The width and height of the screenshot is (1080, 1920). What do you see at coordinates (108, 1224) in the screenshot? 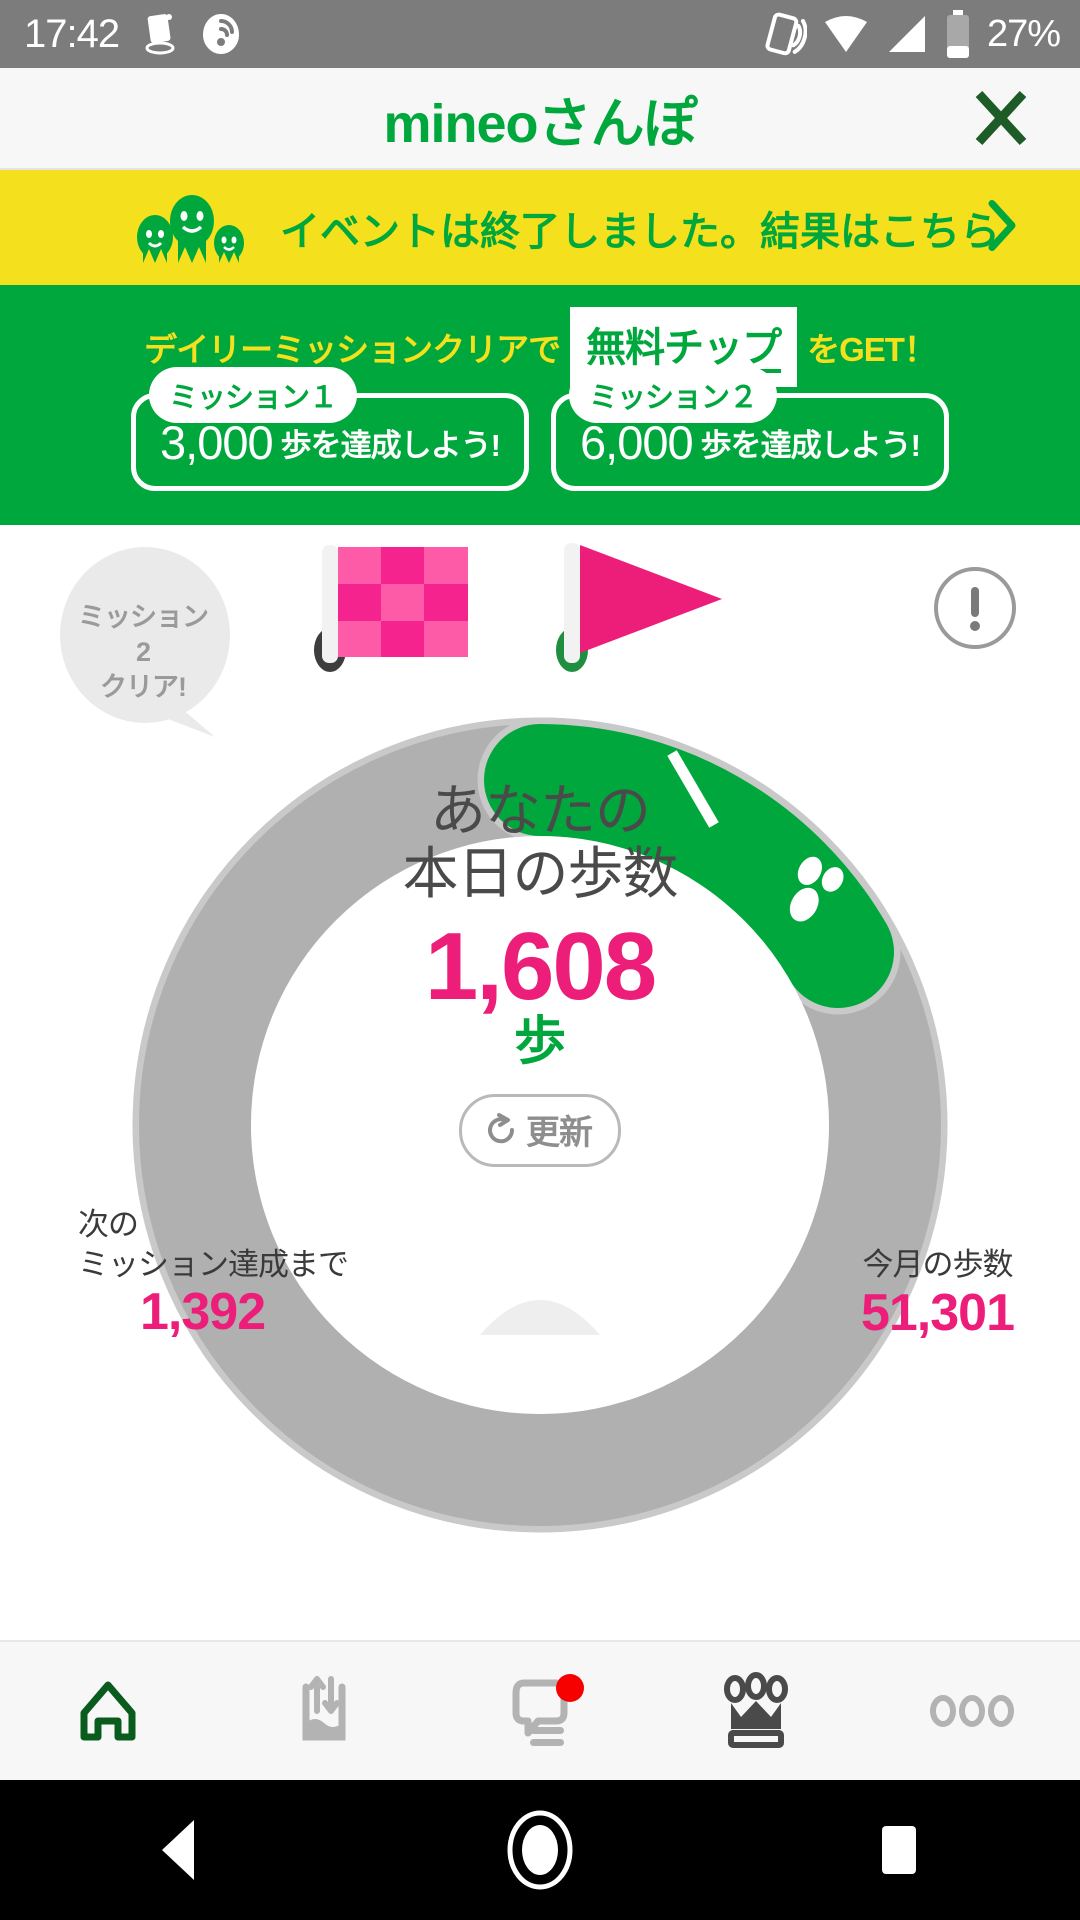
I see `next-mission-label-line-1: 次の` at bounding box center [108, 1224].